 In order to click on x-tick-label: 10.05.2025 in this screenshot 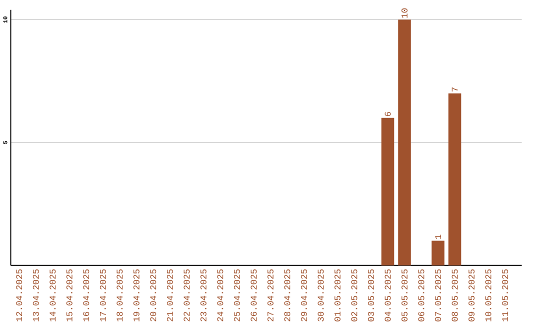, I will do `click(488, 295)`.